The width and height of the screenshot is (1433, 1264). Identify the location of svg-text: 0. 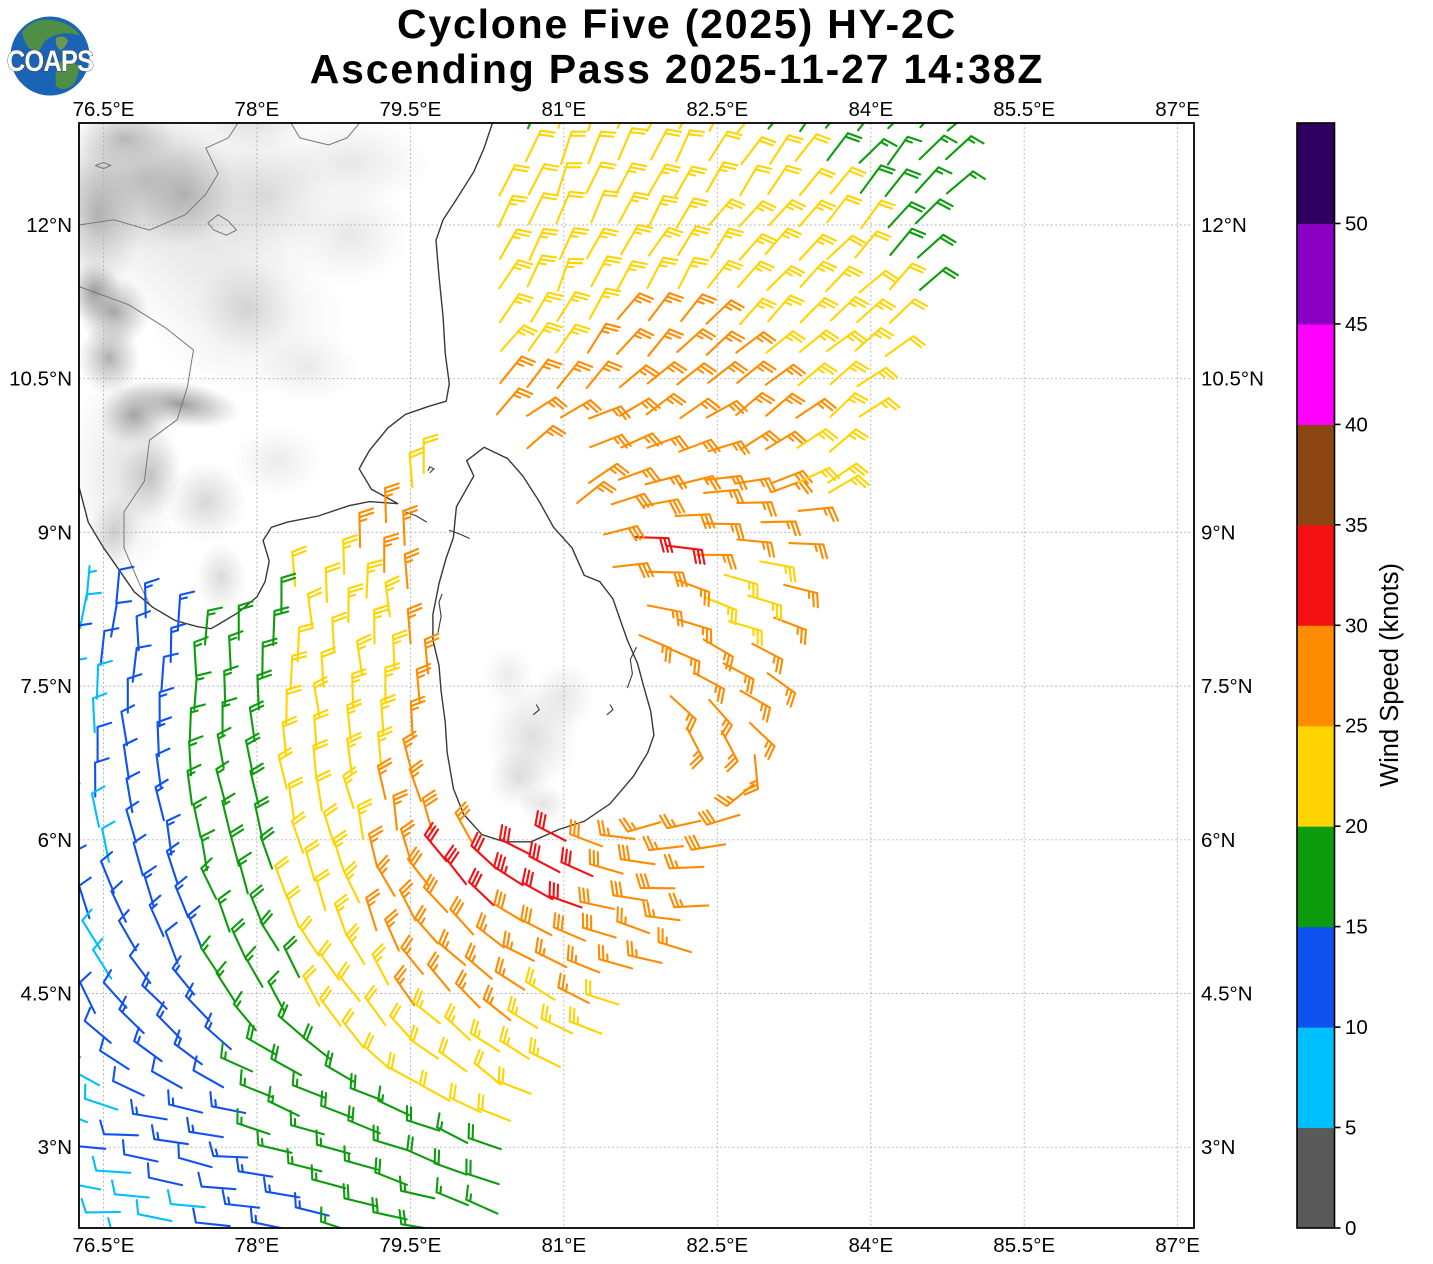
(1350, 1228).